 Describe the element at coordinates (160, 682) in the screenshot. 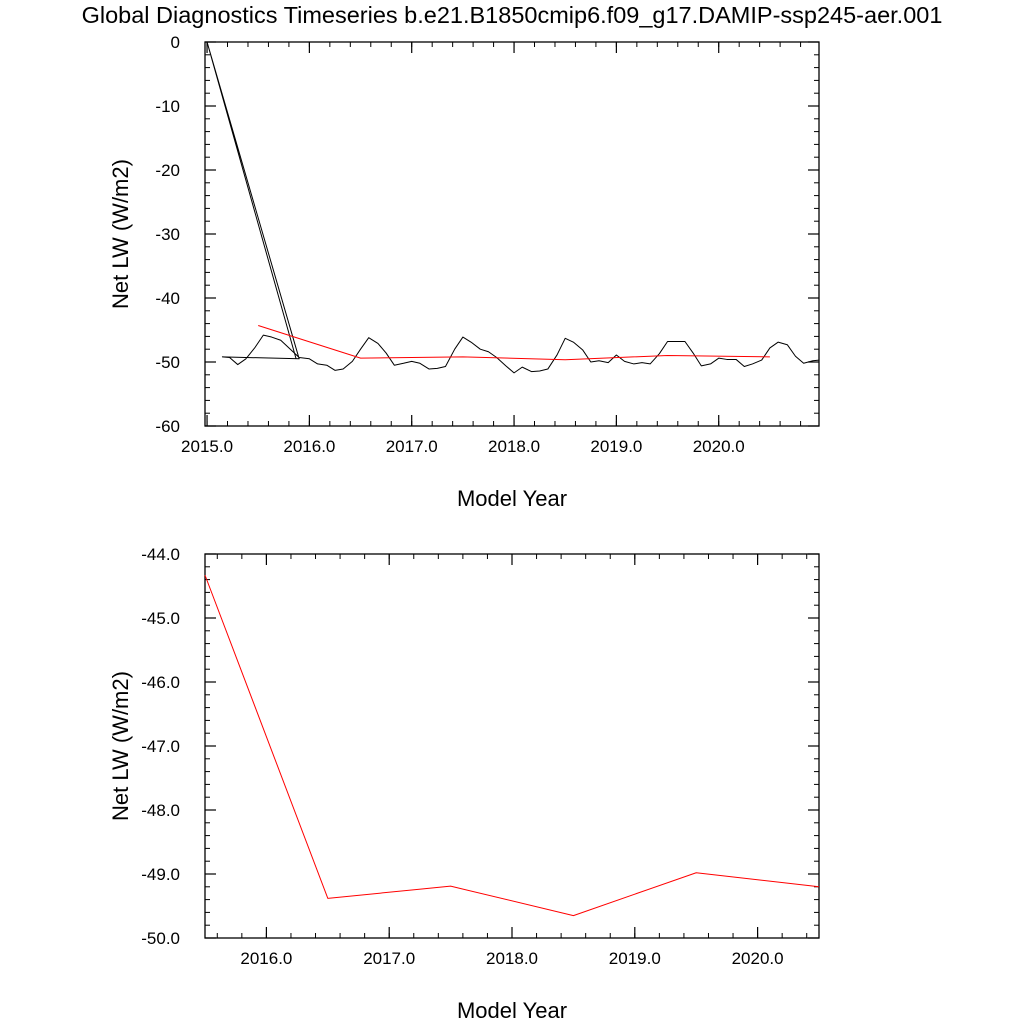

I see `y-tick-label: -46.0` at that location.